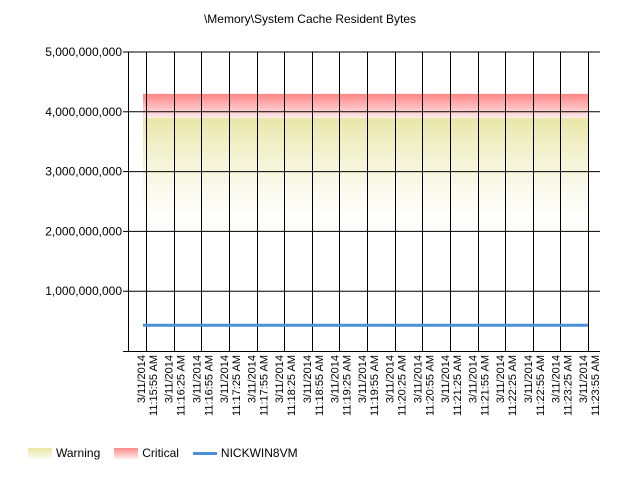 The width and height of the screenshot is (620, 480). Describe the element at coordinates (259, 453) in the screenshot. I see `legend-label-series: NICKWIN8VM` at that location.